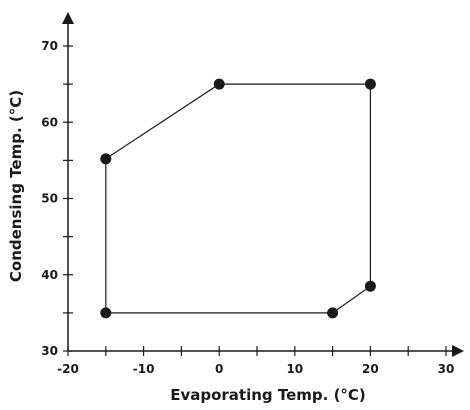  What do you see at coordinates (446, 369) in the screenshot?
I see `x-tick-label: 30` at bounding box center [446, 369].